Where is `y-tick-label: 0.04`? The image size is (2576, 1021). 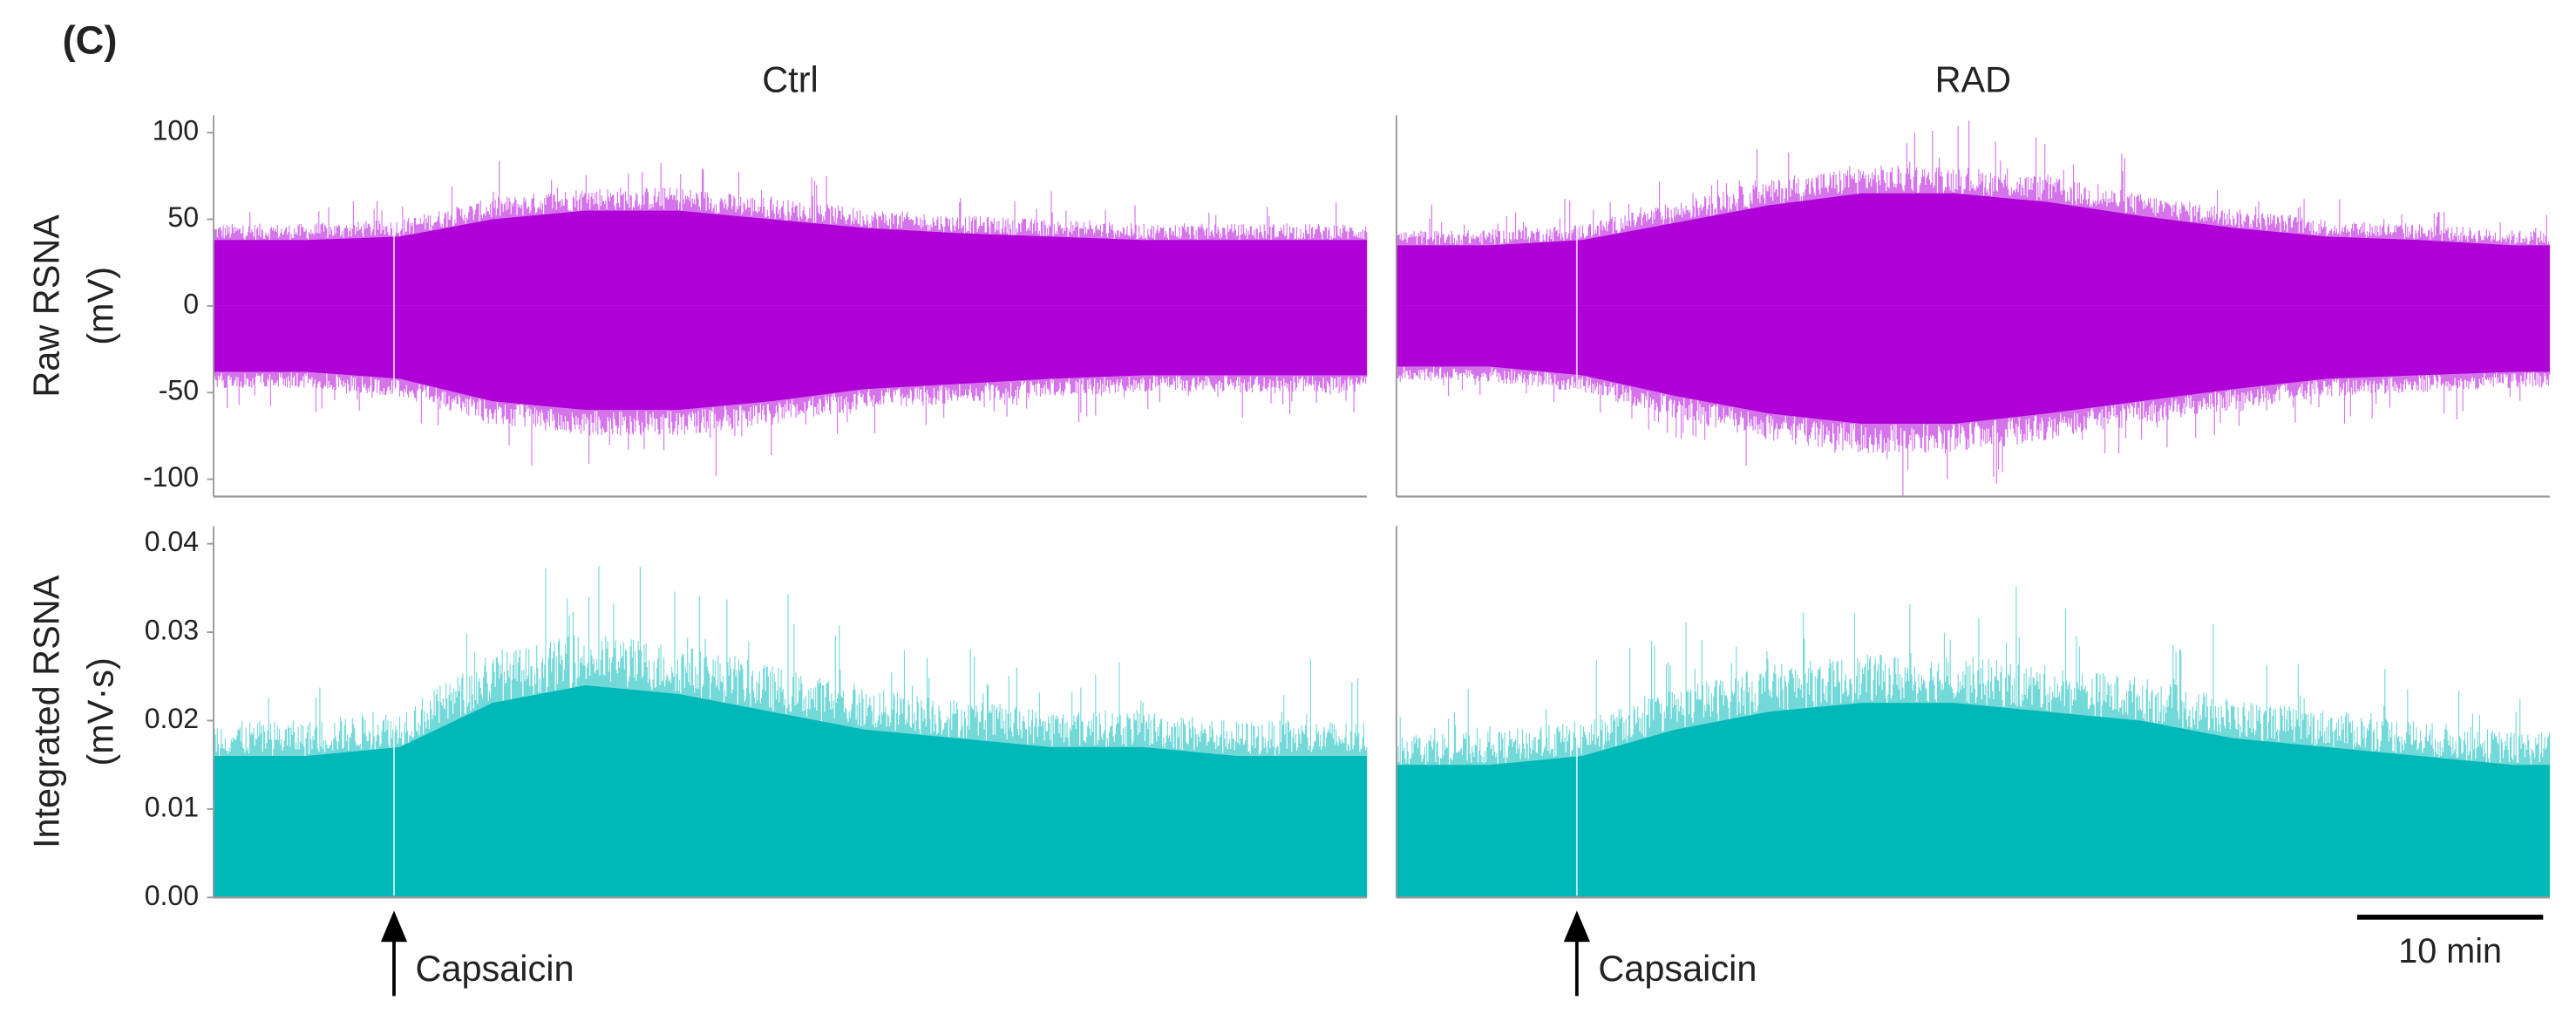
y-tick-label: 0.04 is located at coordinates (172, 541).